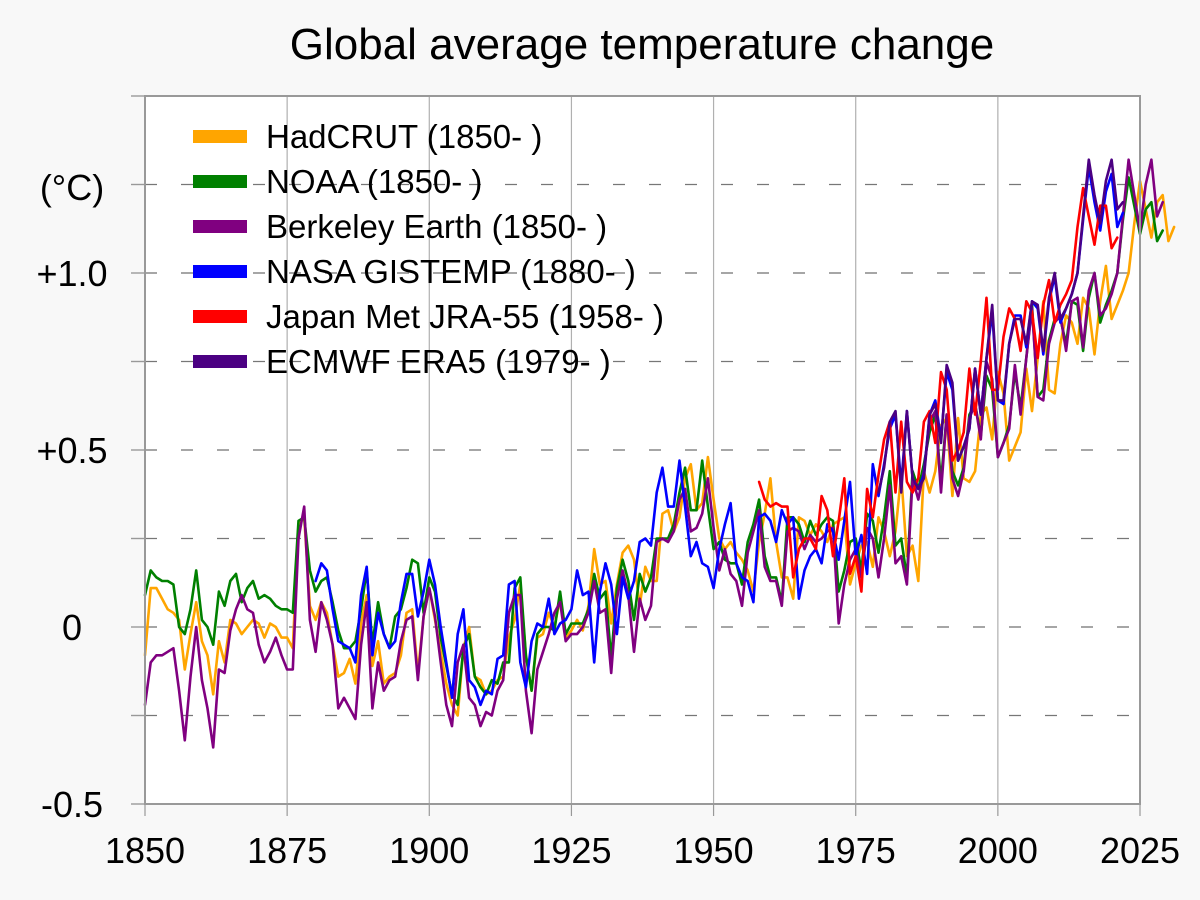  I want to click on series-line-ecmwf-era5, so click(1001, 326).